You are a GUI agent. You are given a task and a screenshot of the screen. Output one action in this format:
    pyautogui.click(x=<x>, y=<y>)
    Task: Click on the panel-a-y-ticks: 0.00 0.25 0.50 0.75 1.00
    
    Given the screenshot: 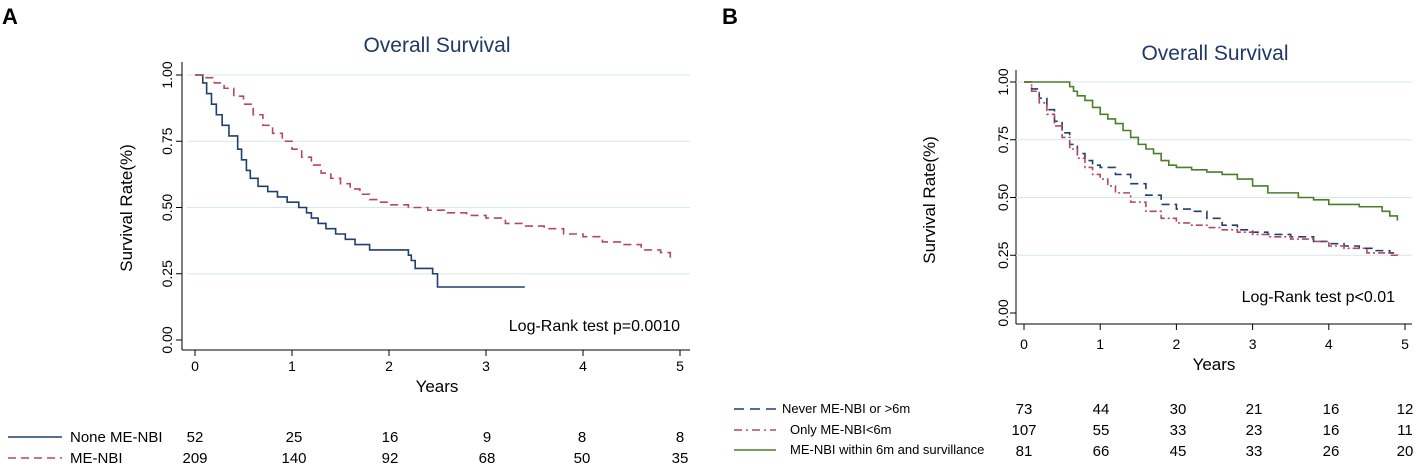 What is the action you would take?
    pyautogui.click(x=170, y=207)
    